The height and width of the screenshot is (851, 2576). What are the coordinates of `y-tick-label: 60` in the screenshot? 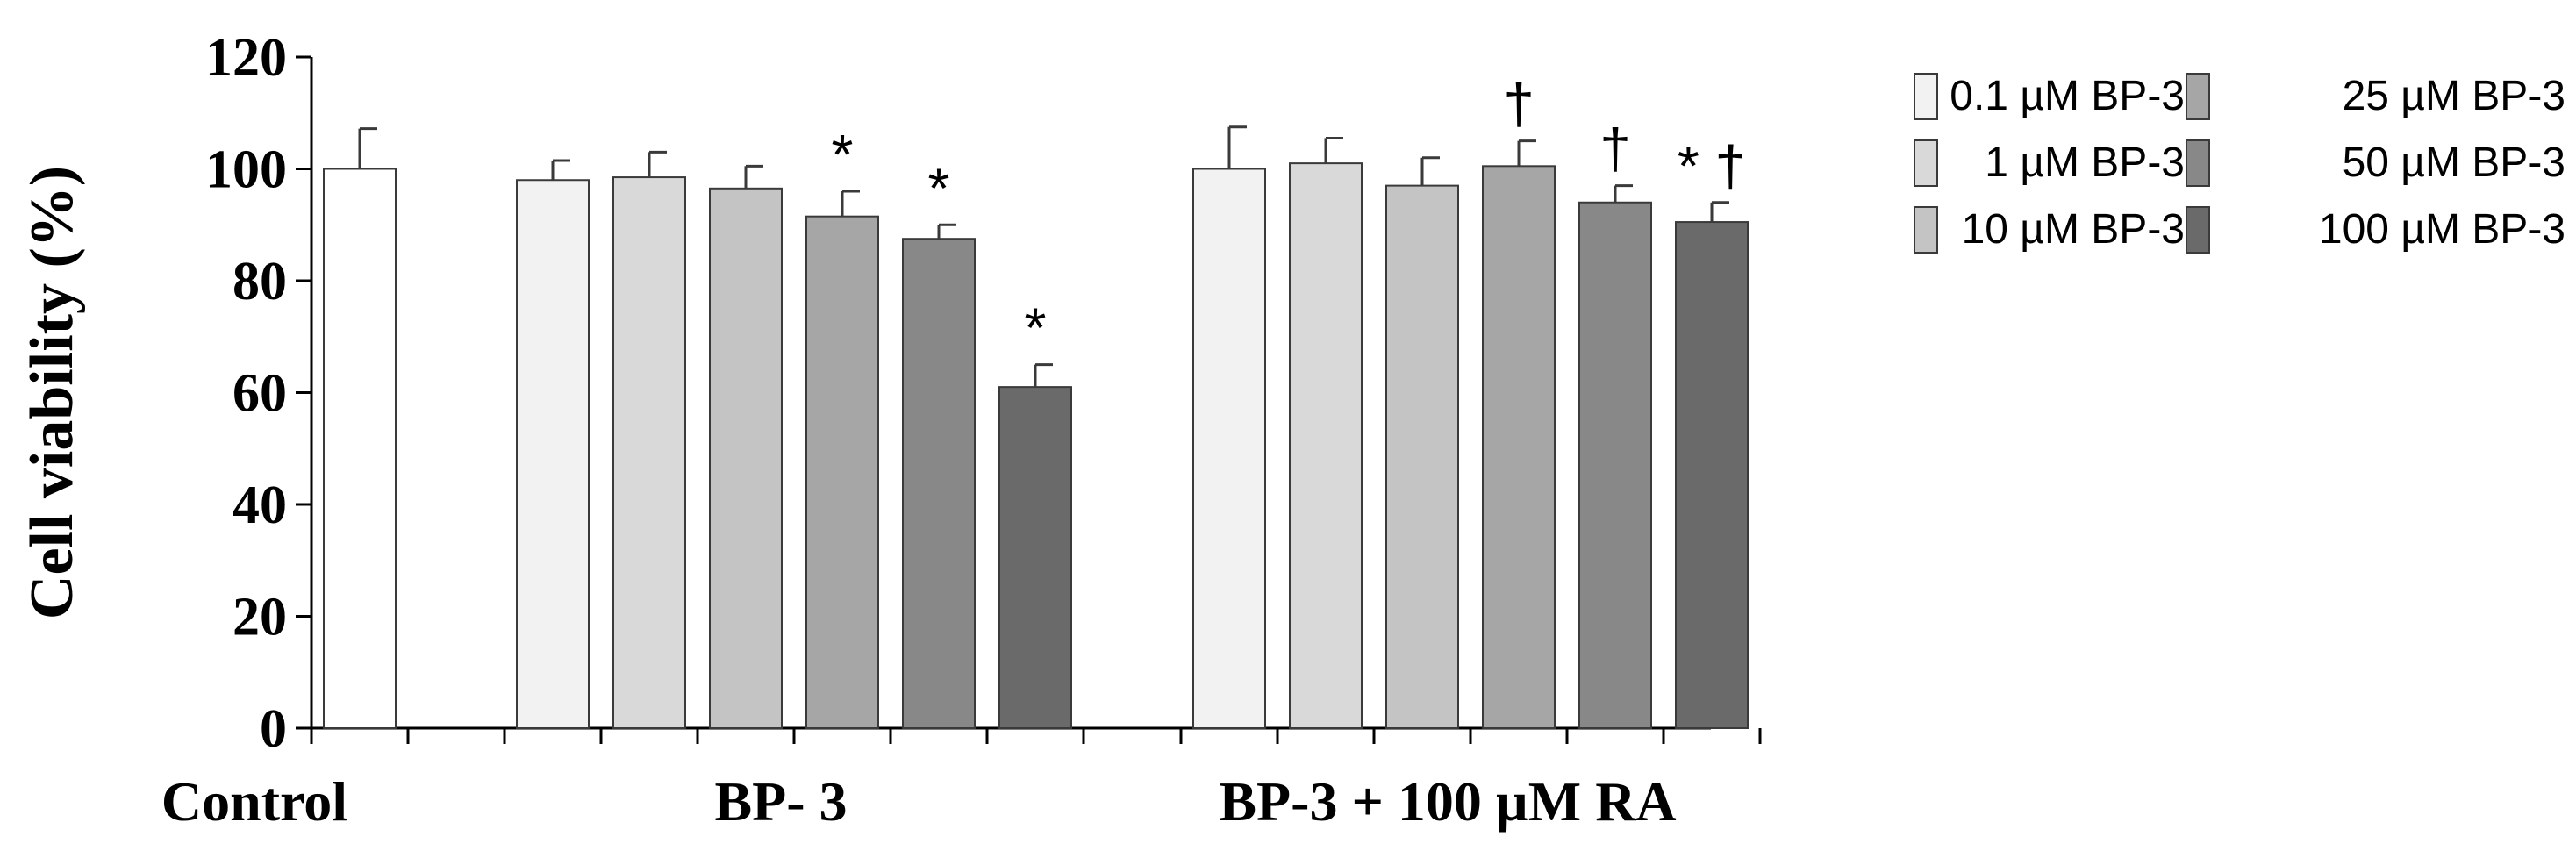 It's located at (260, 394).